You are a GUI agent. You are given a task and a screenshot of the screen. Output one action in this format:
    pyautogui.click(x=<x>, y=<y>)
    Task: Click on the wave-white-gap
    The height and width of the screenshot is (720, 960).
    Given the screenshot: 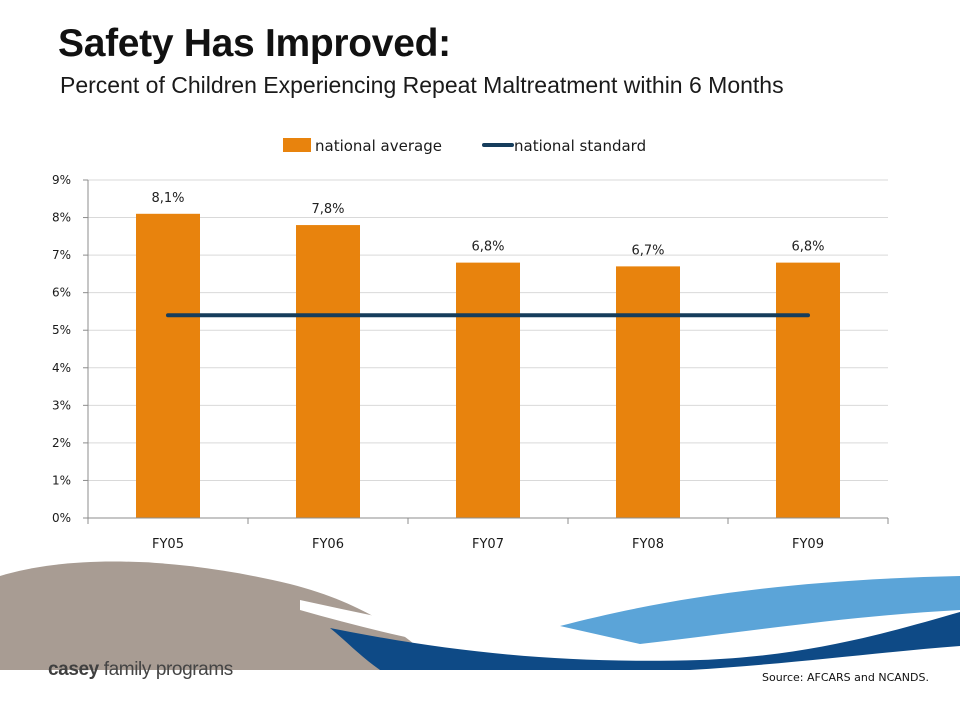 What is the action you would take?
    pyautogui.click(x=630, y=633)
    